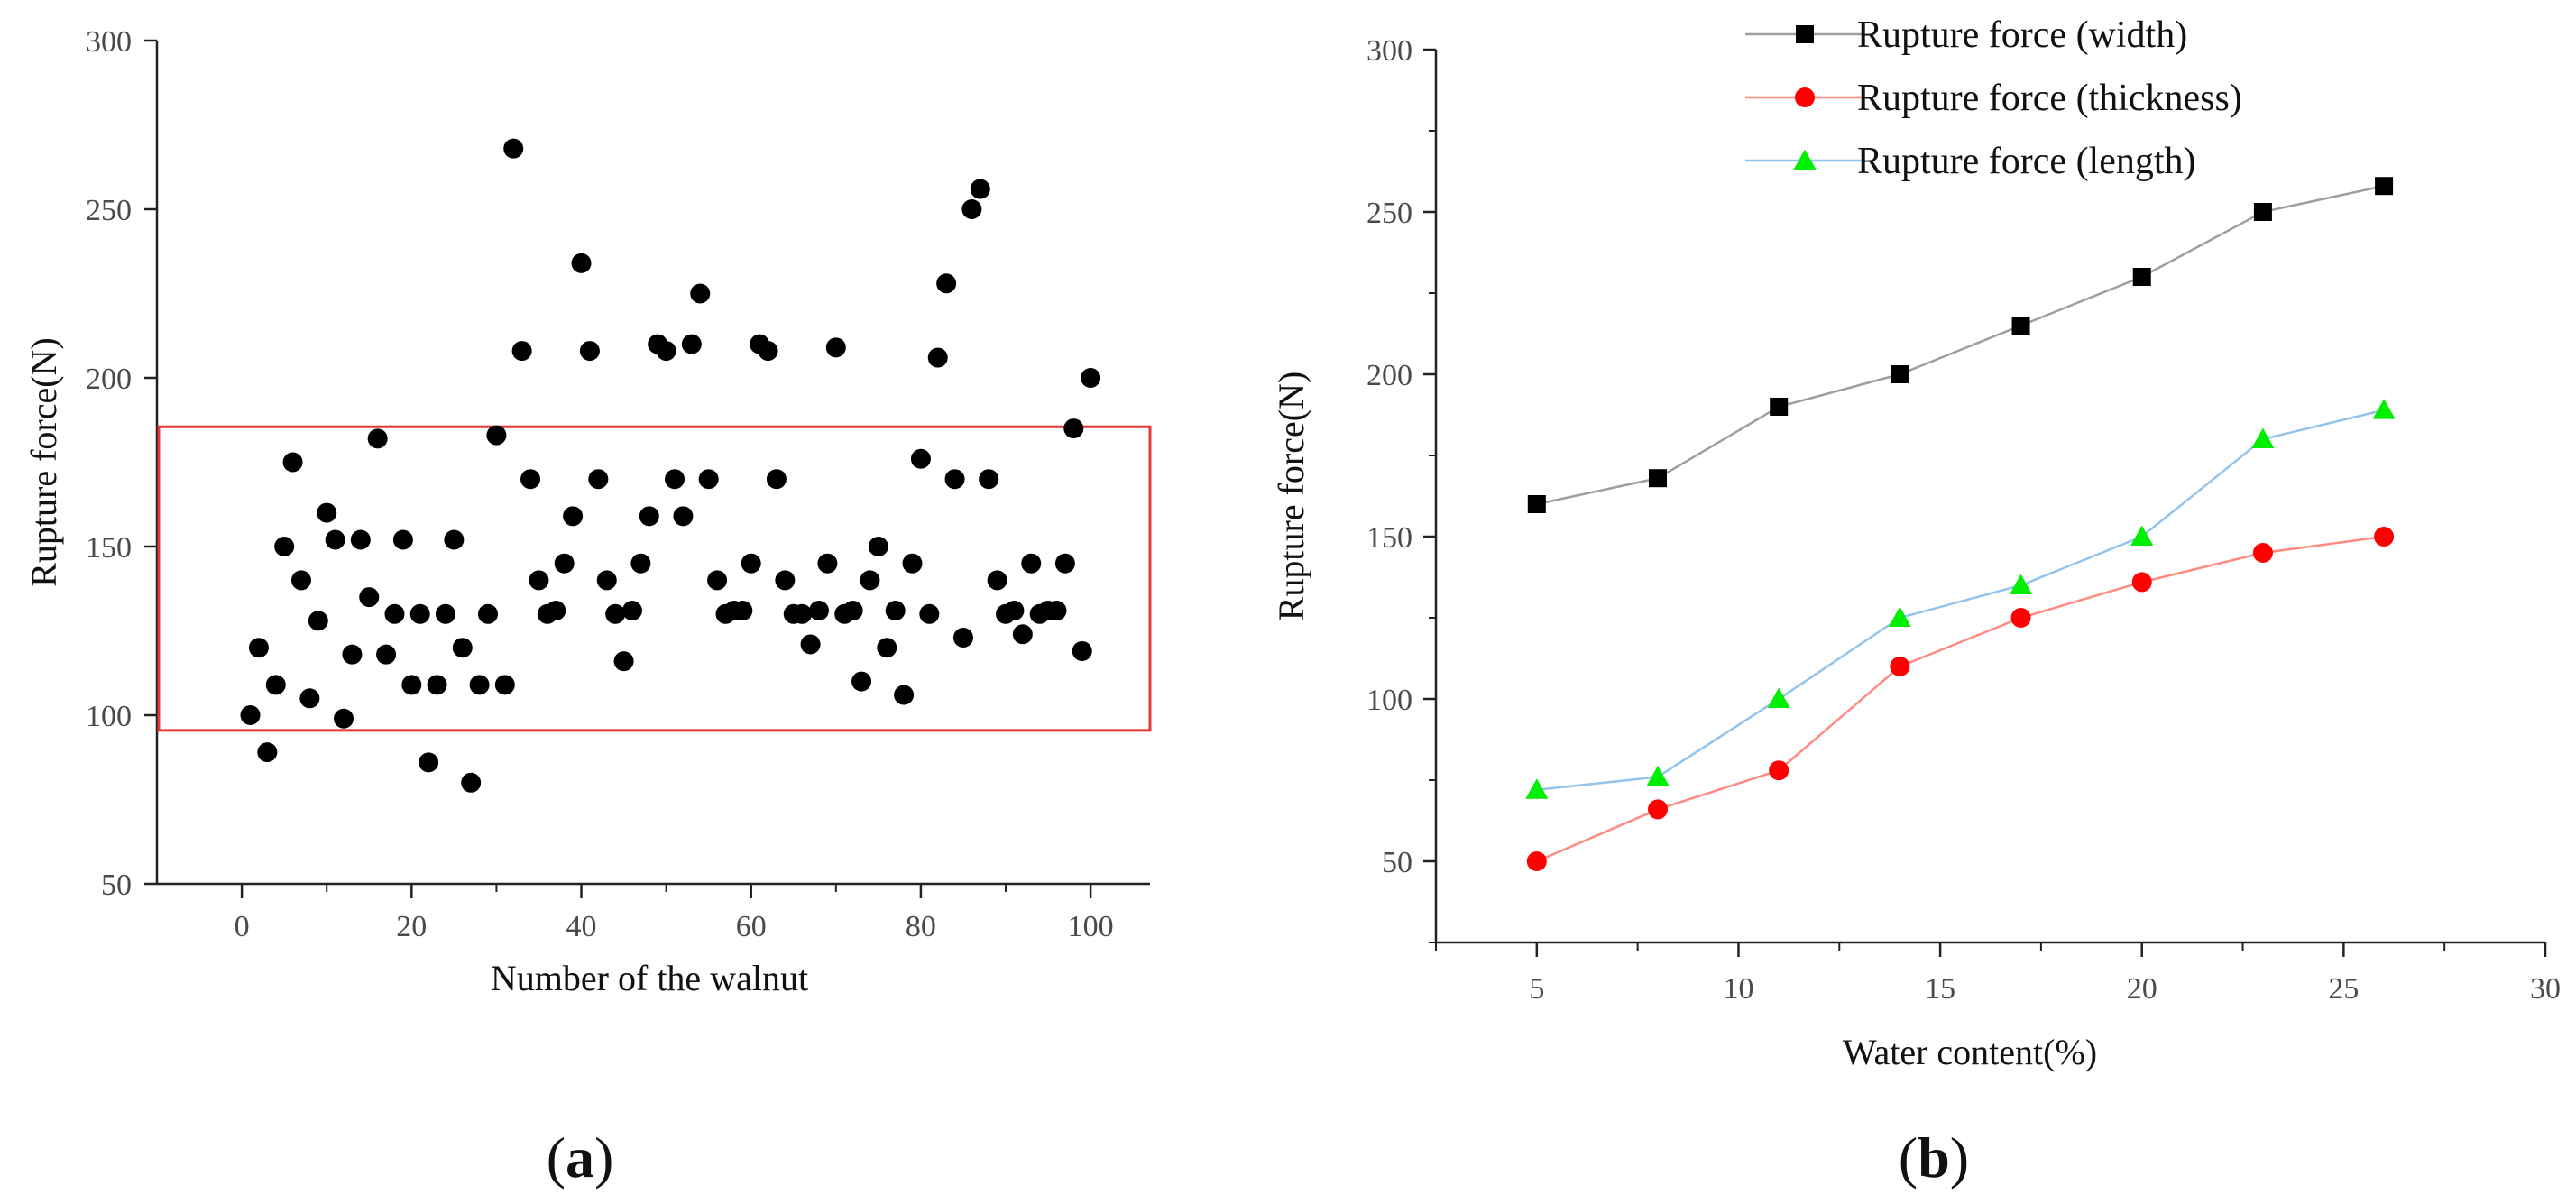 The width and height of the screenshot is (2576, 1204). I want to click on y-tick-label: 300, so click(1389, 51).